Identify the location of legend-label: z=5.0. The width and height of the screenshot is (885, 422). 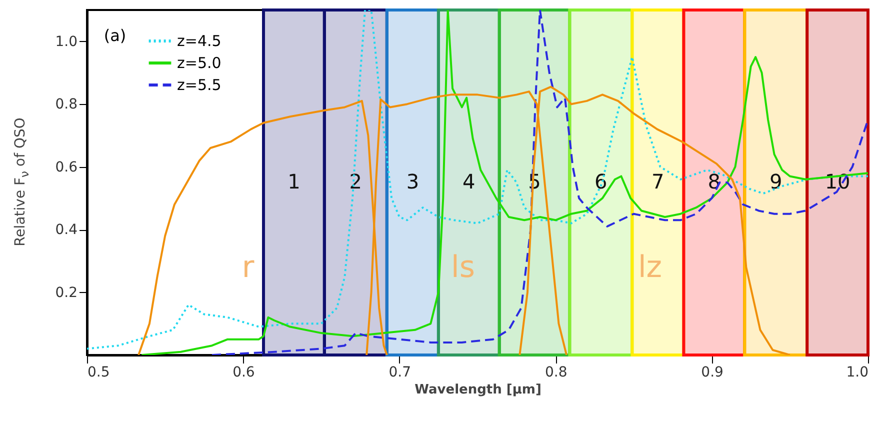
(199, 63).